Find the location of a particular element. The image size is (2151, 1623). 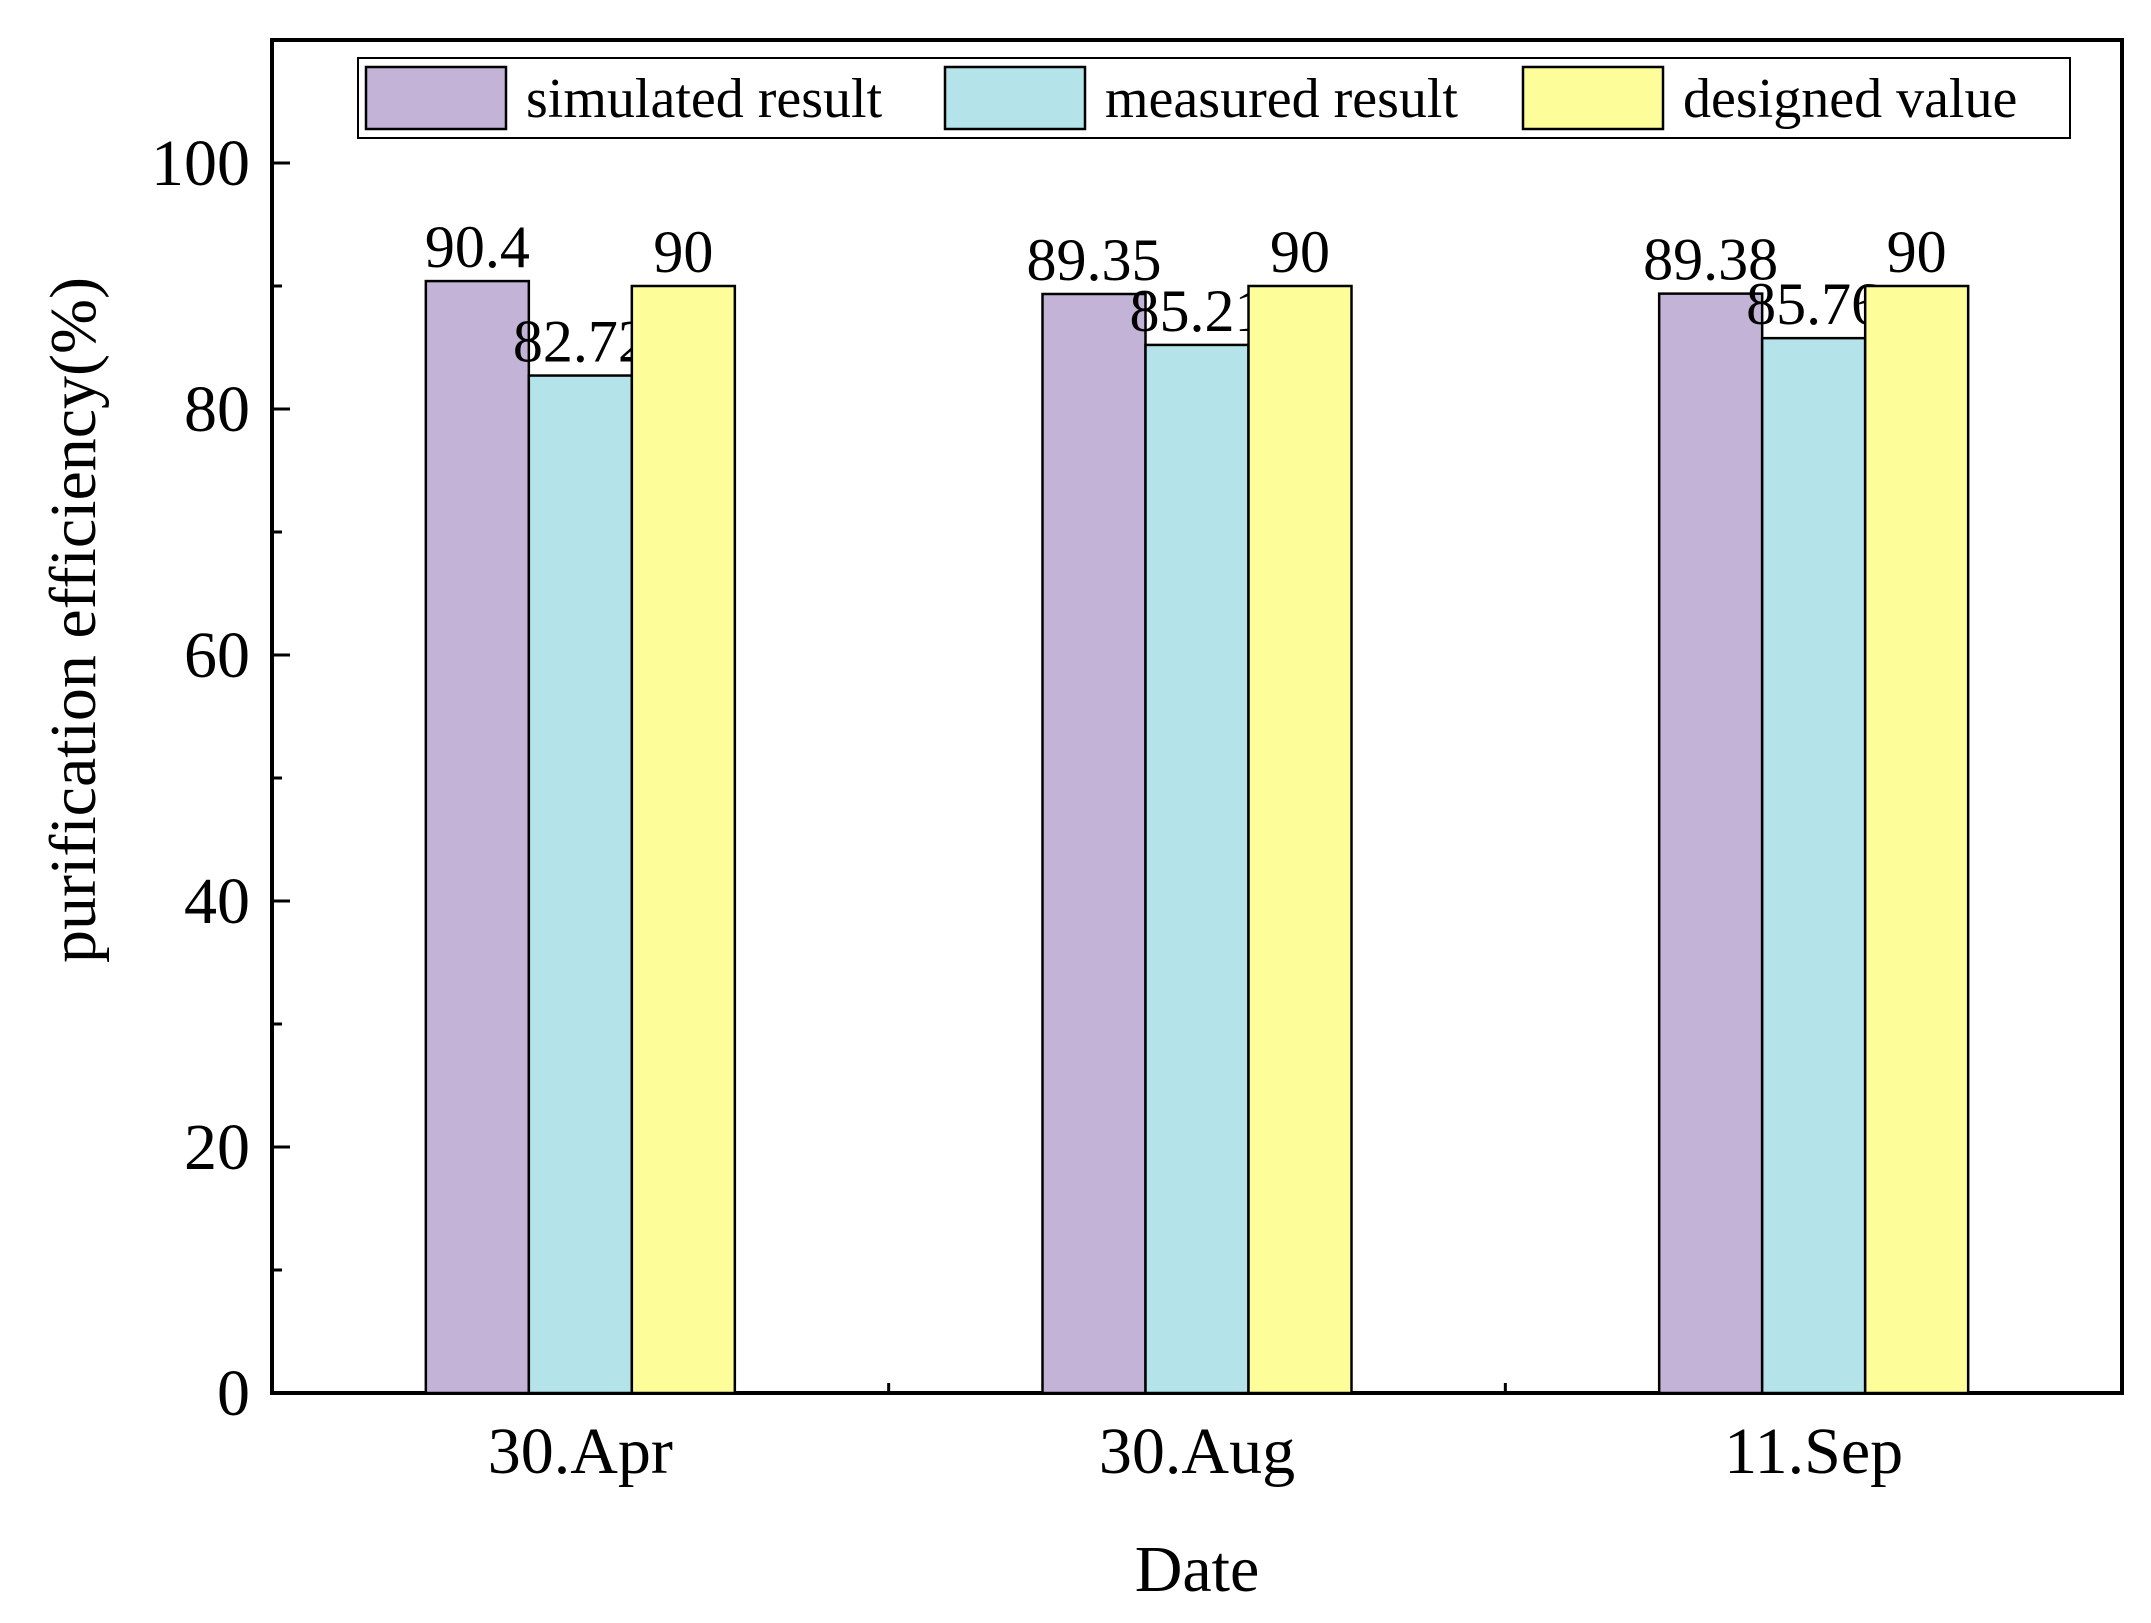

data-label: 85.76 is located at coordinates (1813, 304).